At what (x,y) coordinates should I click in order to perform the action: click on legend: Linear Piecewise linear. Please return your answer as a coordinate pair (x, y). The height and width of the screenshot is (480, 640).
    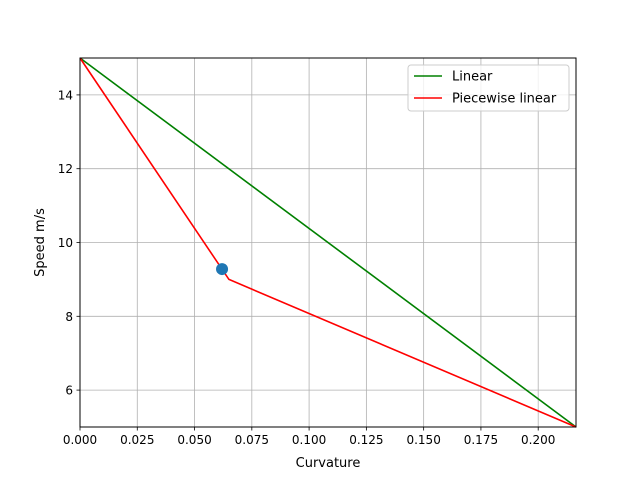
    Looking at the image, I should click on (488, 88).